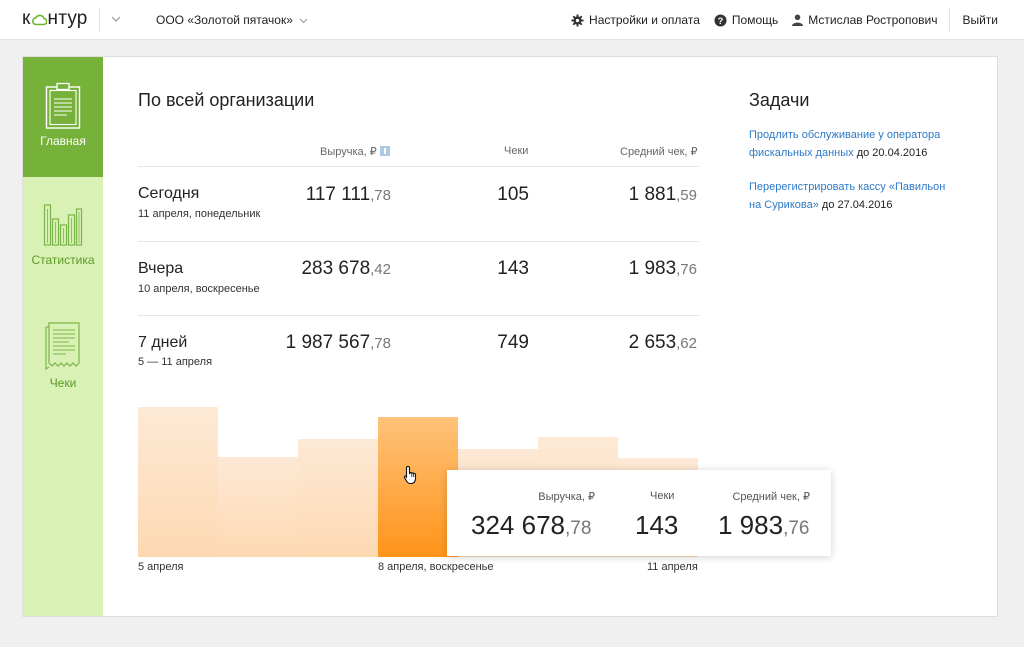 The width and height of the screenshot is (1024, 647). I want to click on avg-check-today: 1 881,59, so click(663, 195).